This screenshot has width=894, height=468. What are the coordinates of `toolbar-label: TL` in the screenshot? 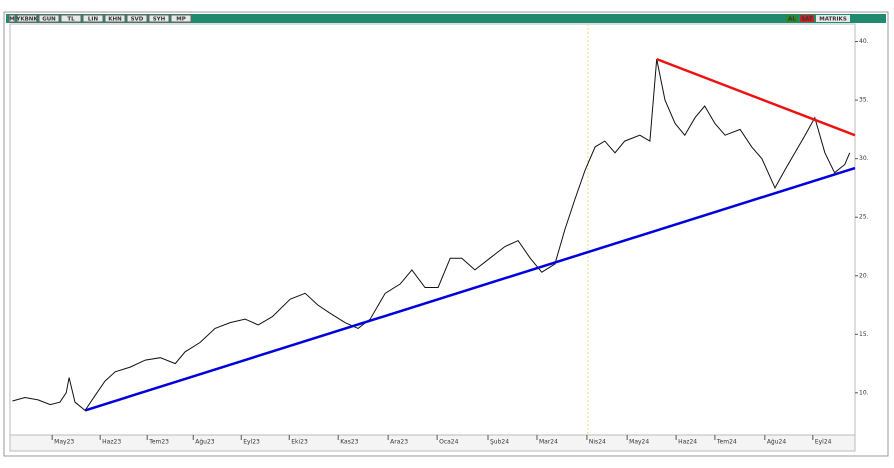 It's located at (71, 19).